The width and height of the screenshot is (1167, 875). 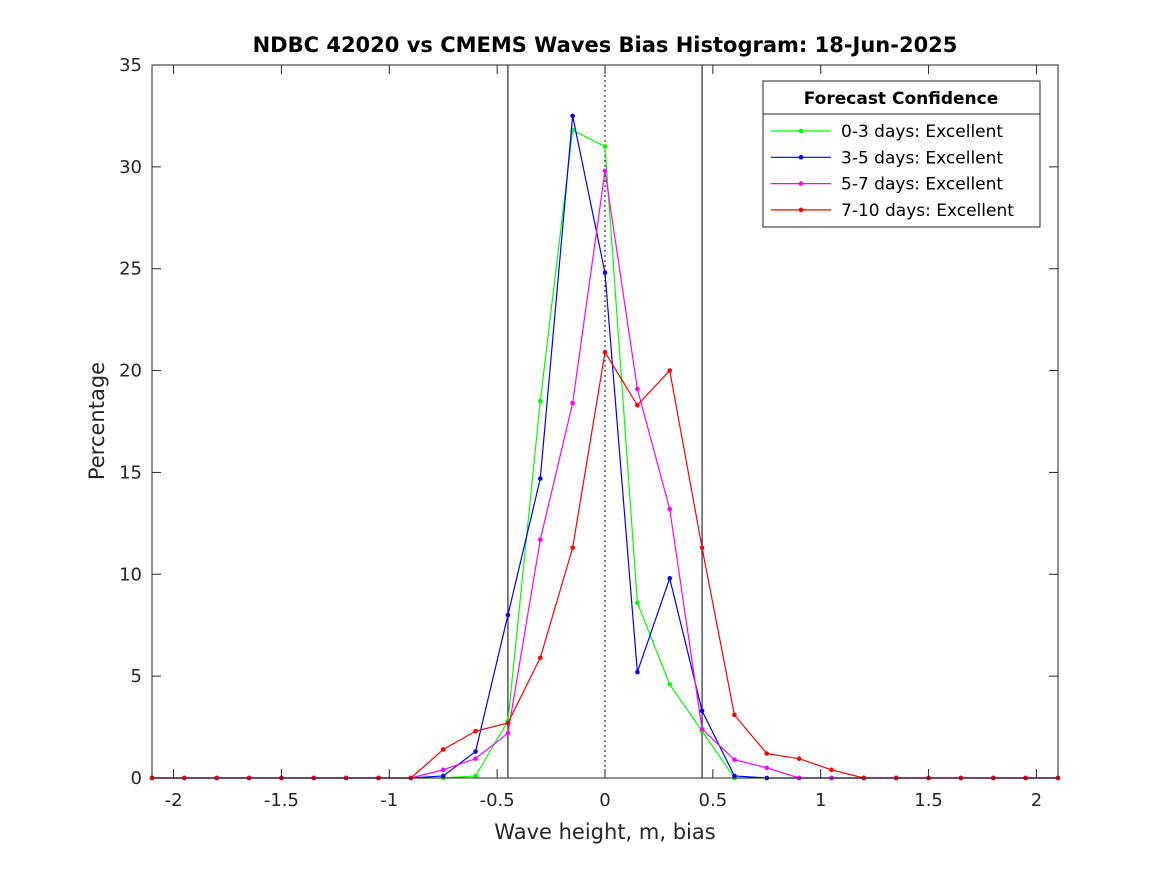 I want to click on legend-item-1: 3-5 days: Excellent, so click(x=887, y=158).